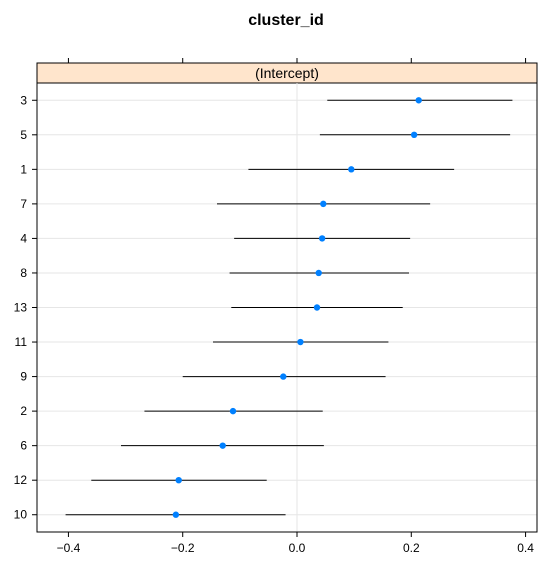 The height and width of the screenshot is (563, 539). Describe the element at coordinates (297, 548) in the screenshot. I see `x-tick-label: 0.0` at that location.